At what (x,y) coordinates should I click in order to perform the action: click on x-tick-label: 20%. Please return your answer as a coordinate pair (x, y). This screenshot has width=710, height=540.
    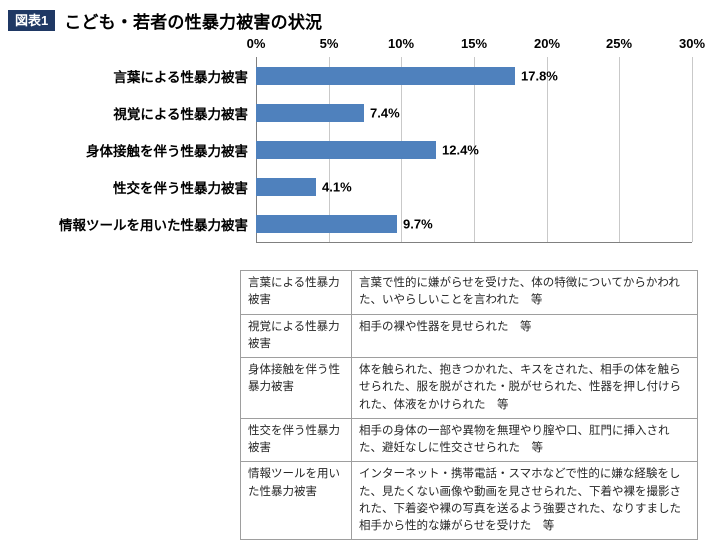
    Looking at the image, I should click on (547, 43).